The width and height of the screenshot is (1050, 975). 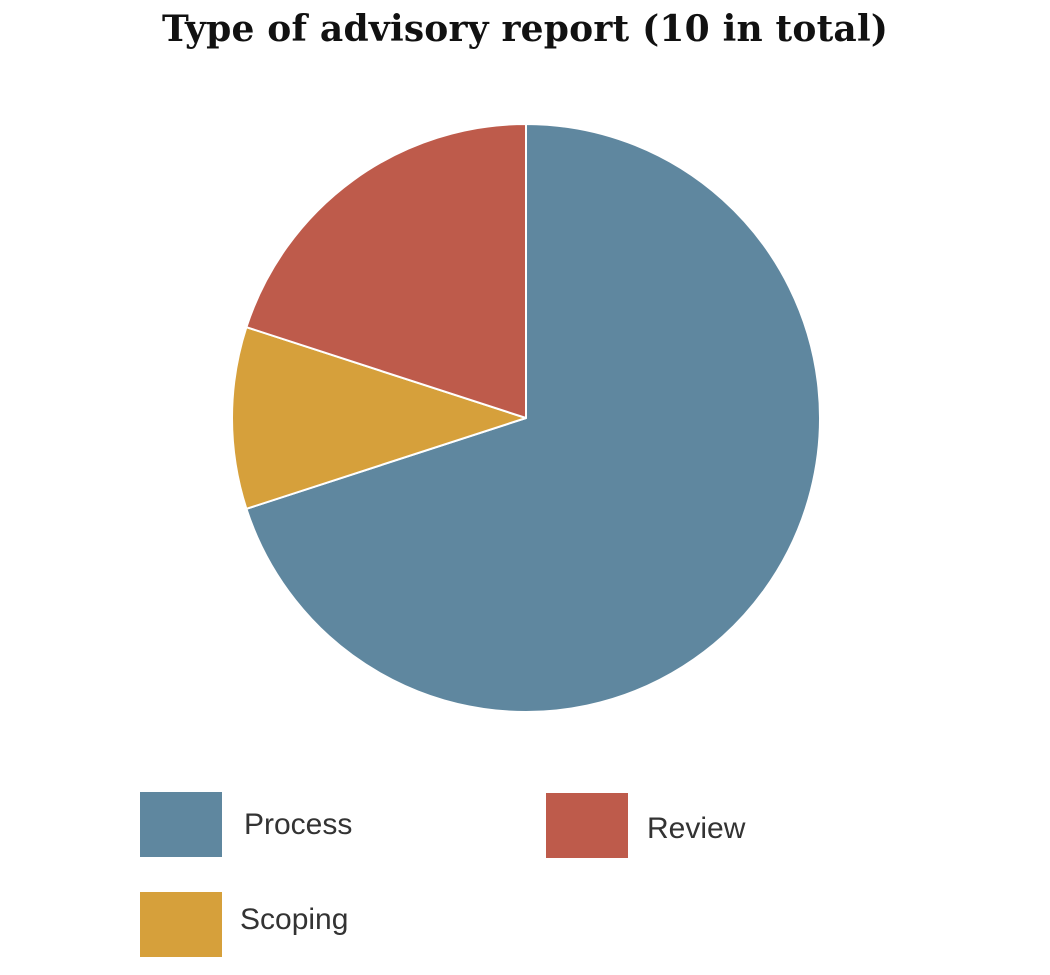 I want to click on chart-title: Type of advisory report (10 in total), so click(x=525, y=29).